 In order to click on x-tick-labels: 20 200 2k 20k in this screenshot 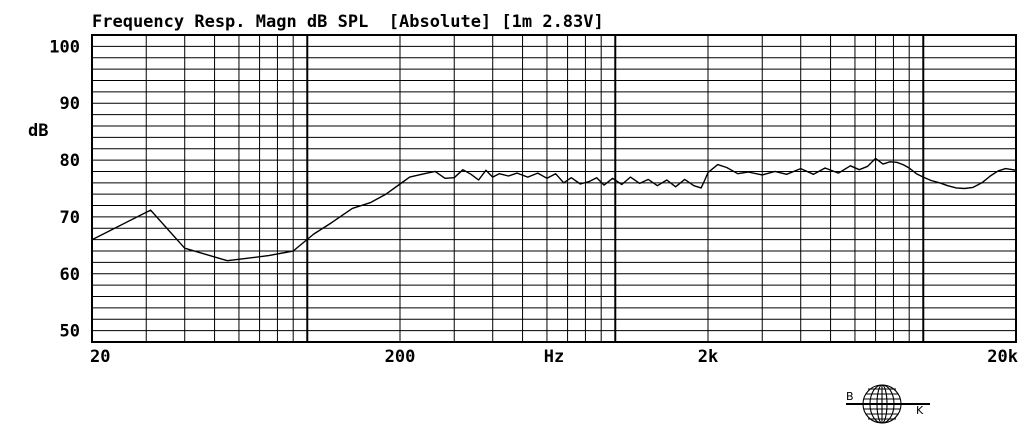, I will do `click(554, 357)`.